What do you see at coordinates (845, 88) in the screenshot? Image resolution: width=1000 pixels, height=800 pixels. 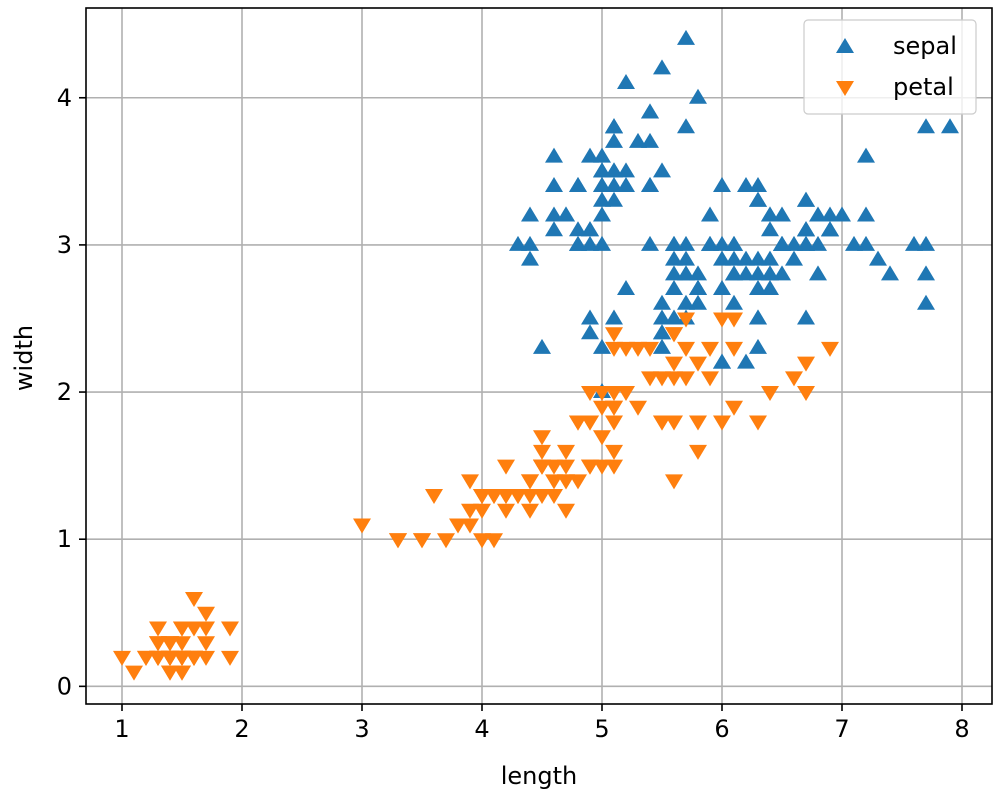 I see `legend-marker-petal-icon` at bounding box center [845, 88].